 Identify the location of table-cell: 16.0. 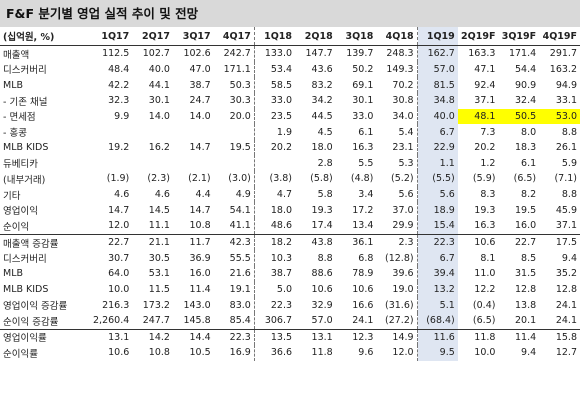
(525, 226).